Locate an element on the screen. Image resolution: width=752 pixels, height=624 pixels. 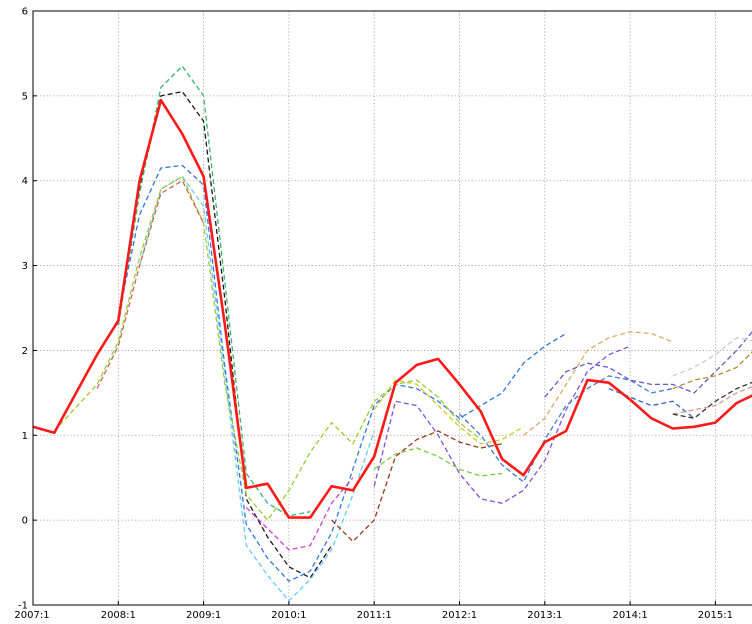
x-tick-label: 2015:1 is located at coordinates (715, 615).